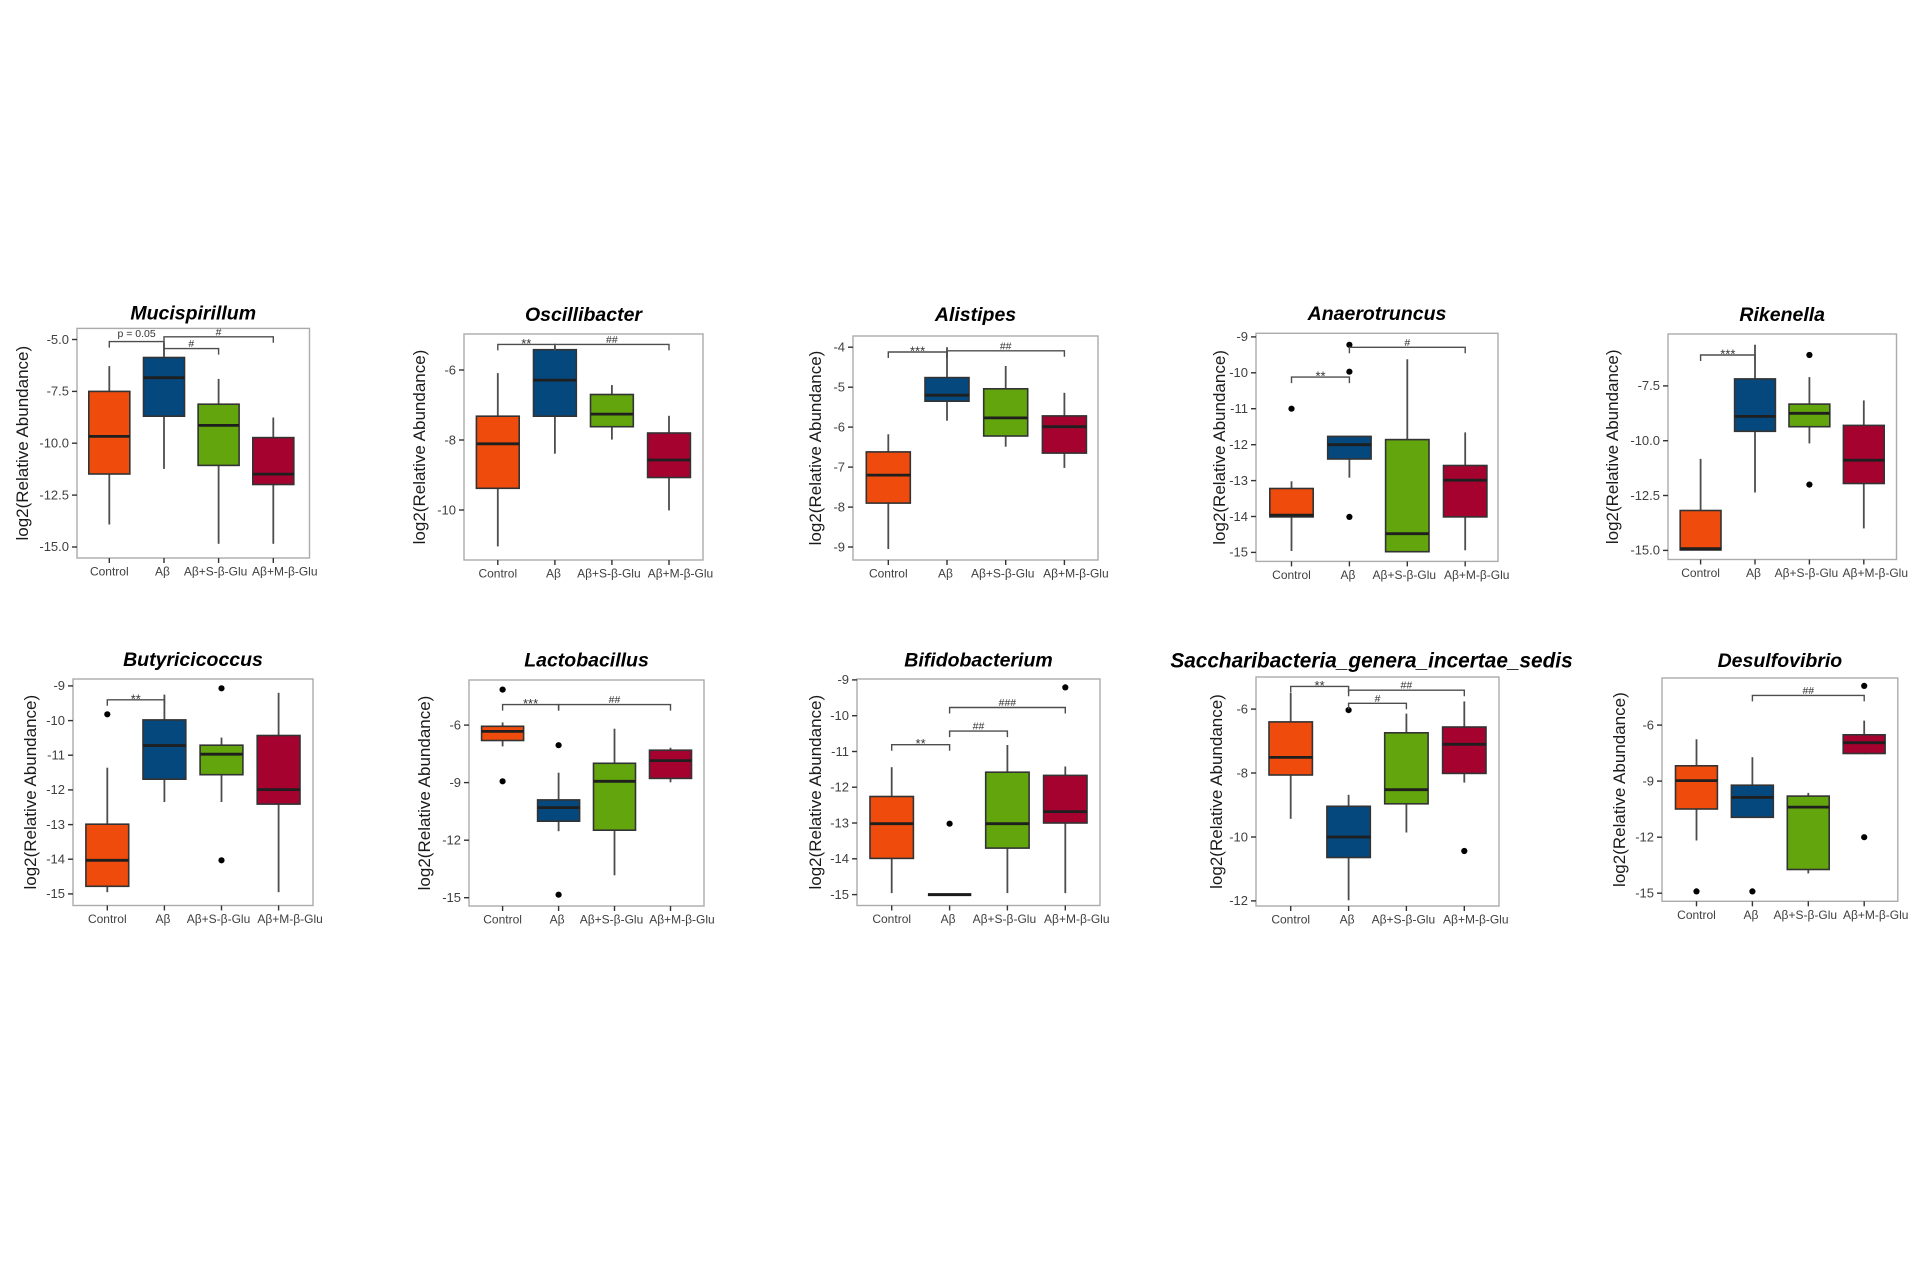  What do you see at coordinates (839, 347) in the screenshot?
I see `svg-text: -4` at bounding box center [839, 347].